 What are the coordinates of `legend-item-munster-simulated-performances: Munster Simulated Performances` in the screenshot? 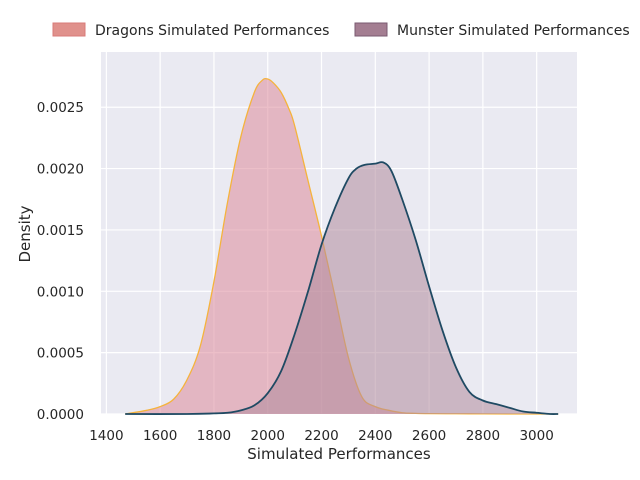 It's located at (492, 30).